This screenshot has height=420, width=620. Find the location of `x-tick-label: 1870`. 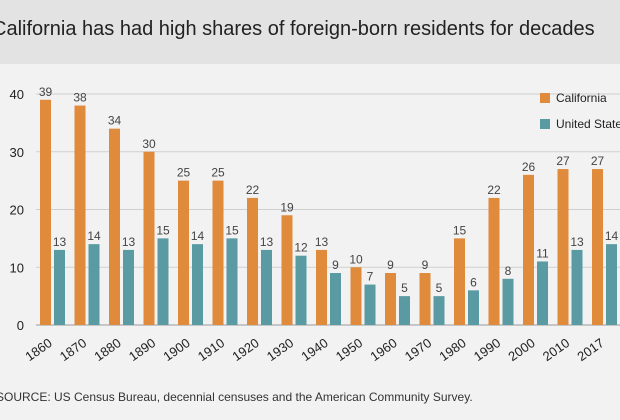

x-tick-label: 1870 is located at coordinates (73, 349).